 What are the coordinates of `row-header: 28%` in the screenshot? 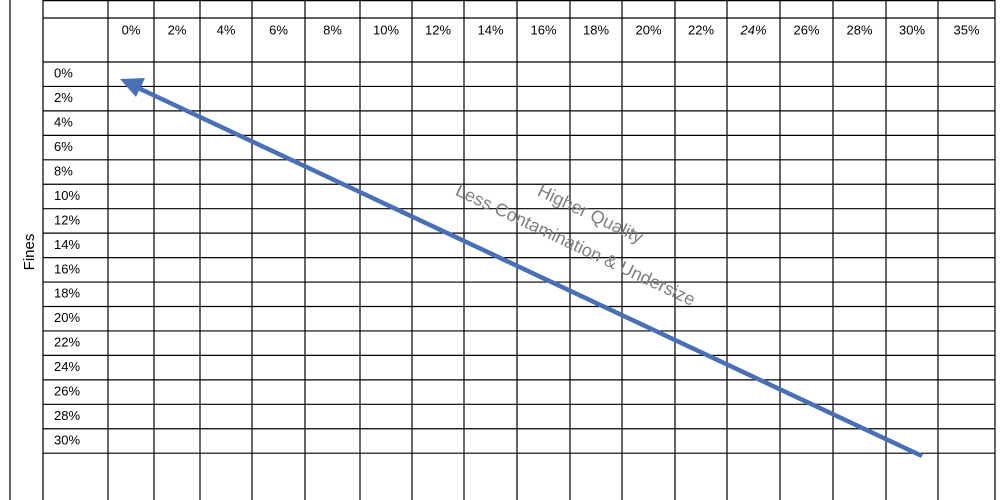 It's located at (67, 415).